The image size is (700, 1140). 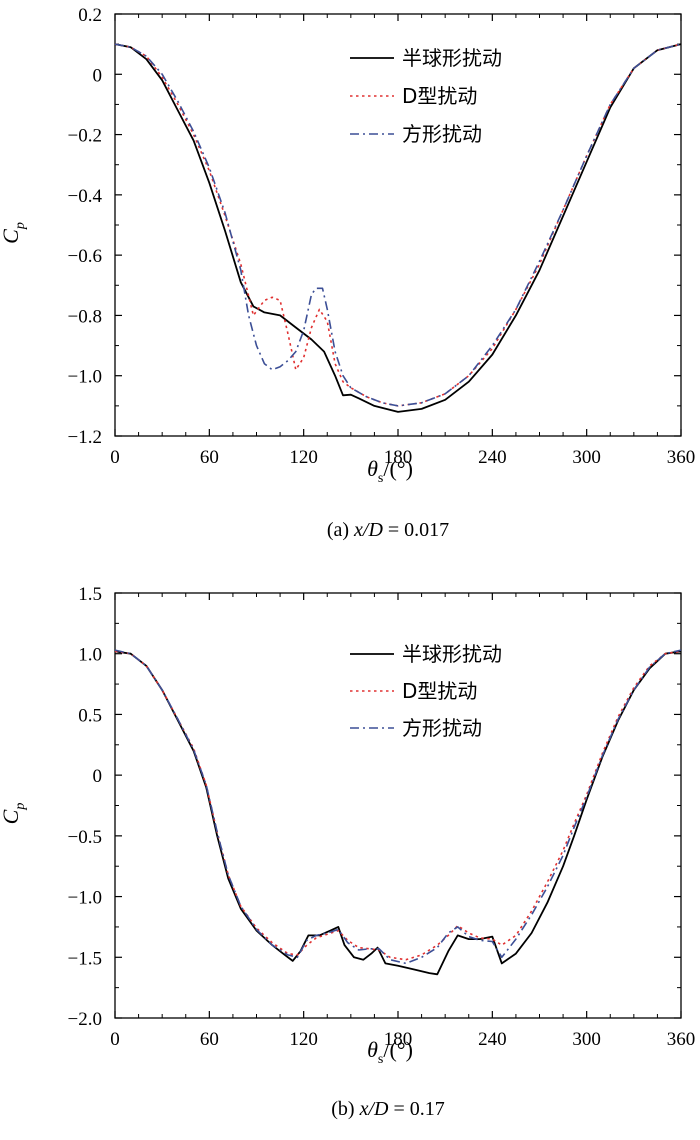 I want to click on y-tick-label: −0.4, so click(x=85, y=196).